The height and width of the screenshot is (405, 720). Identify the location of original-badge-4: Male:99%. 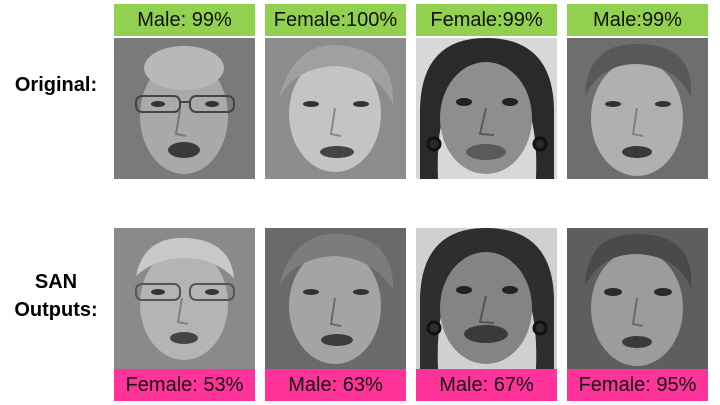
(637, 20).